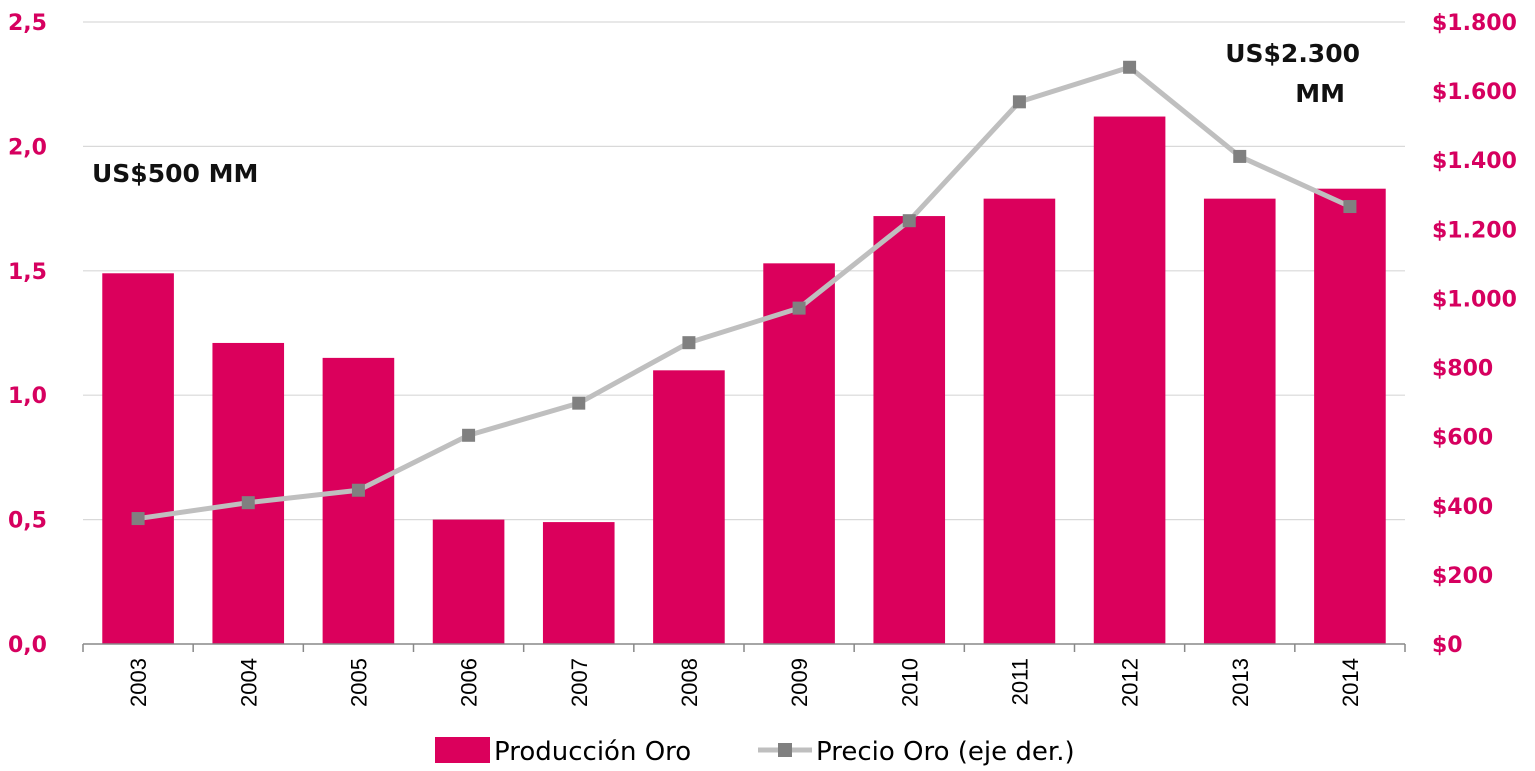 The height and width of the screenshot is (771, 1535). Describe the element at coordinates (248, 682) in the screenshot. I see `x-tick-label-2004: 2004` at that location.